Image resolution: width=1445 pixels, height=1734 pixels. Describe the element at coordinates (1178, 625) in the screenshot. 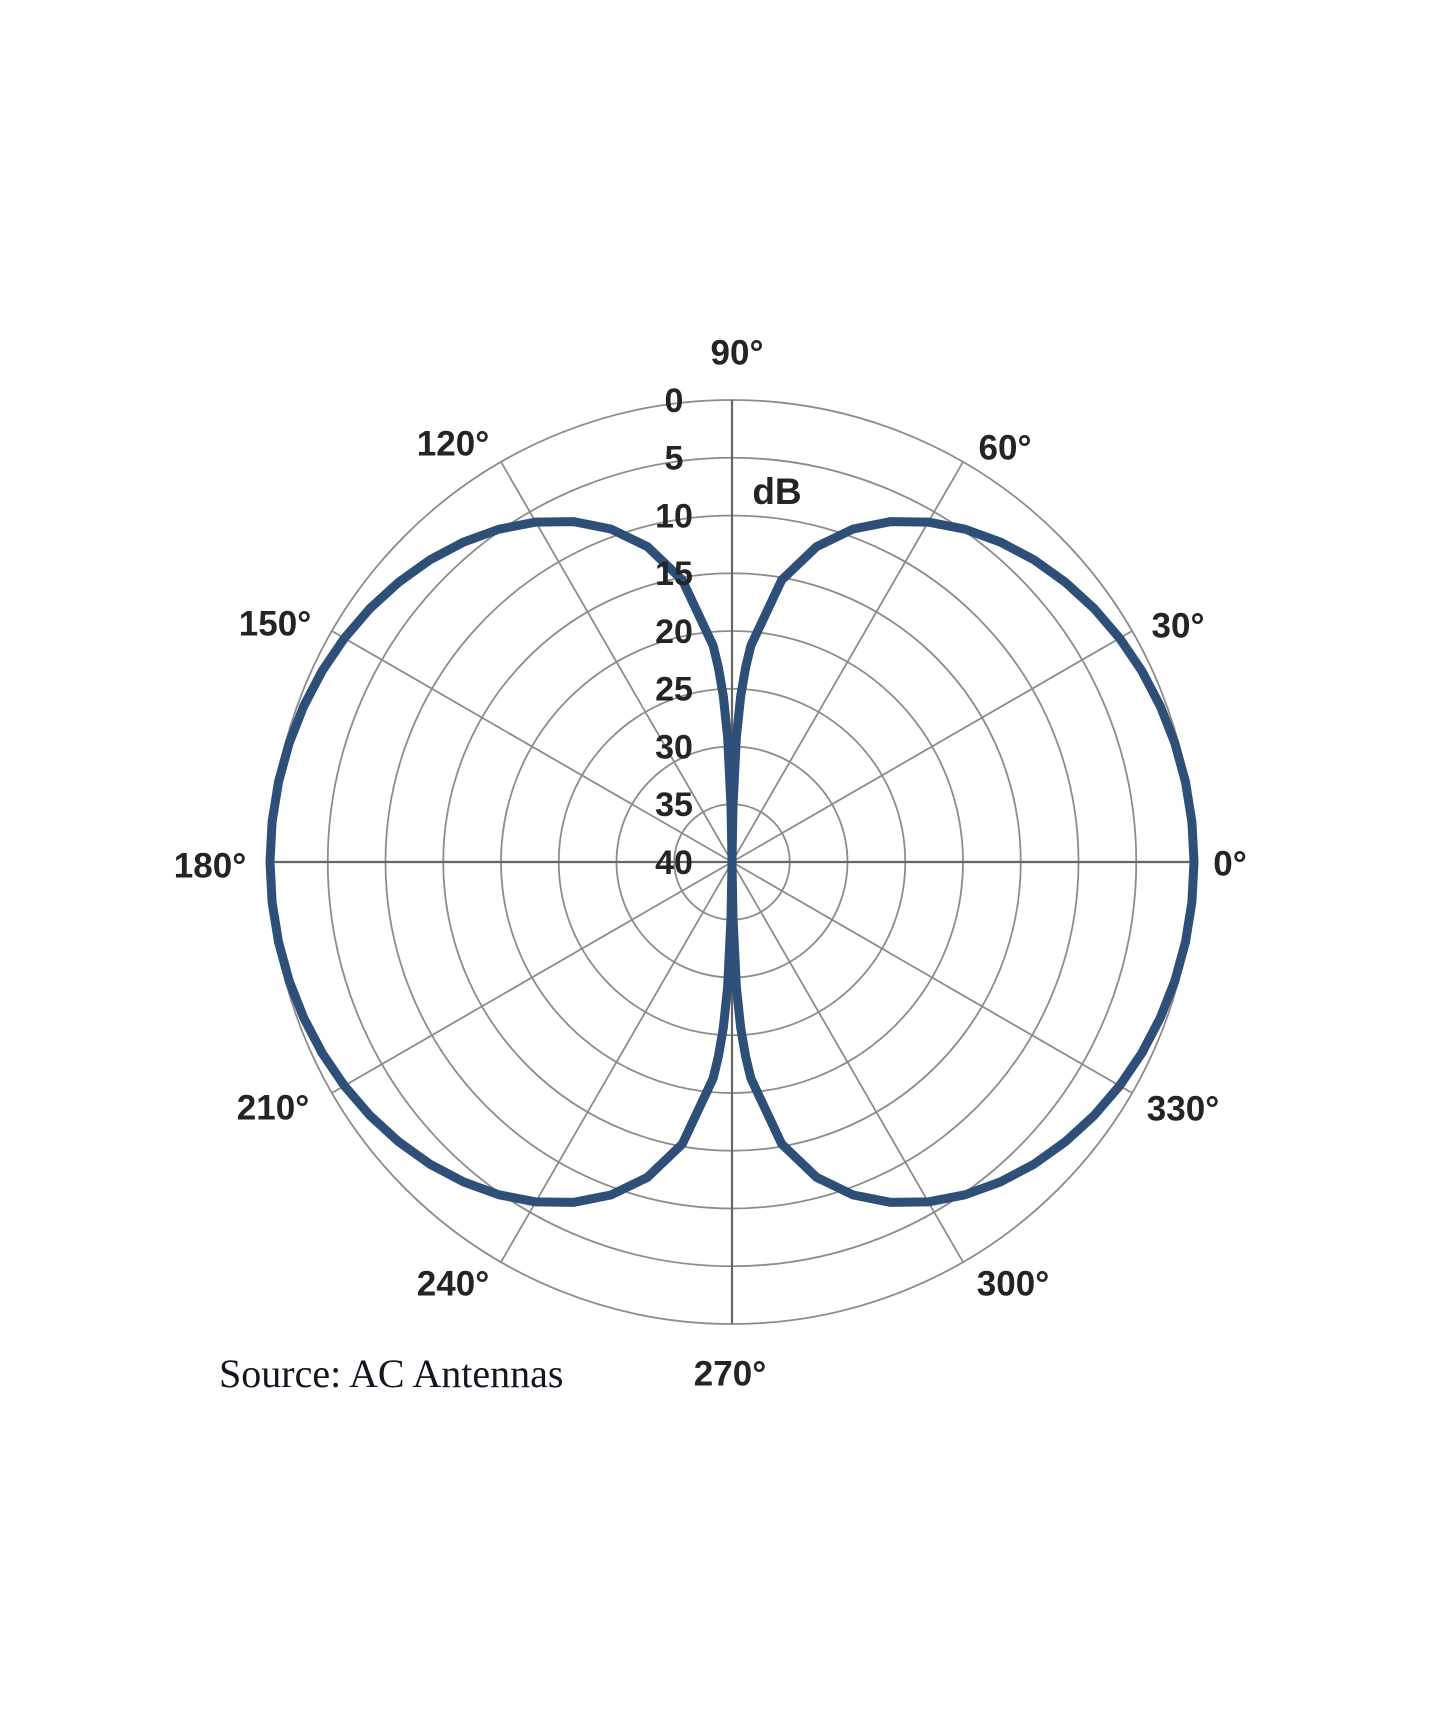

I see `angle-tick-label: 30°` at that location.